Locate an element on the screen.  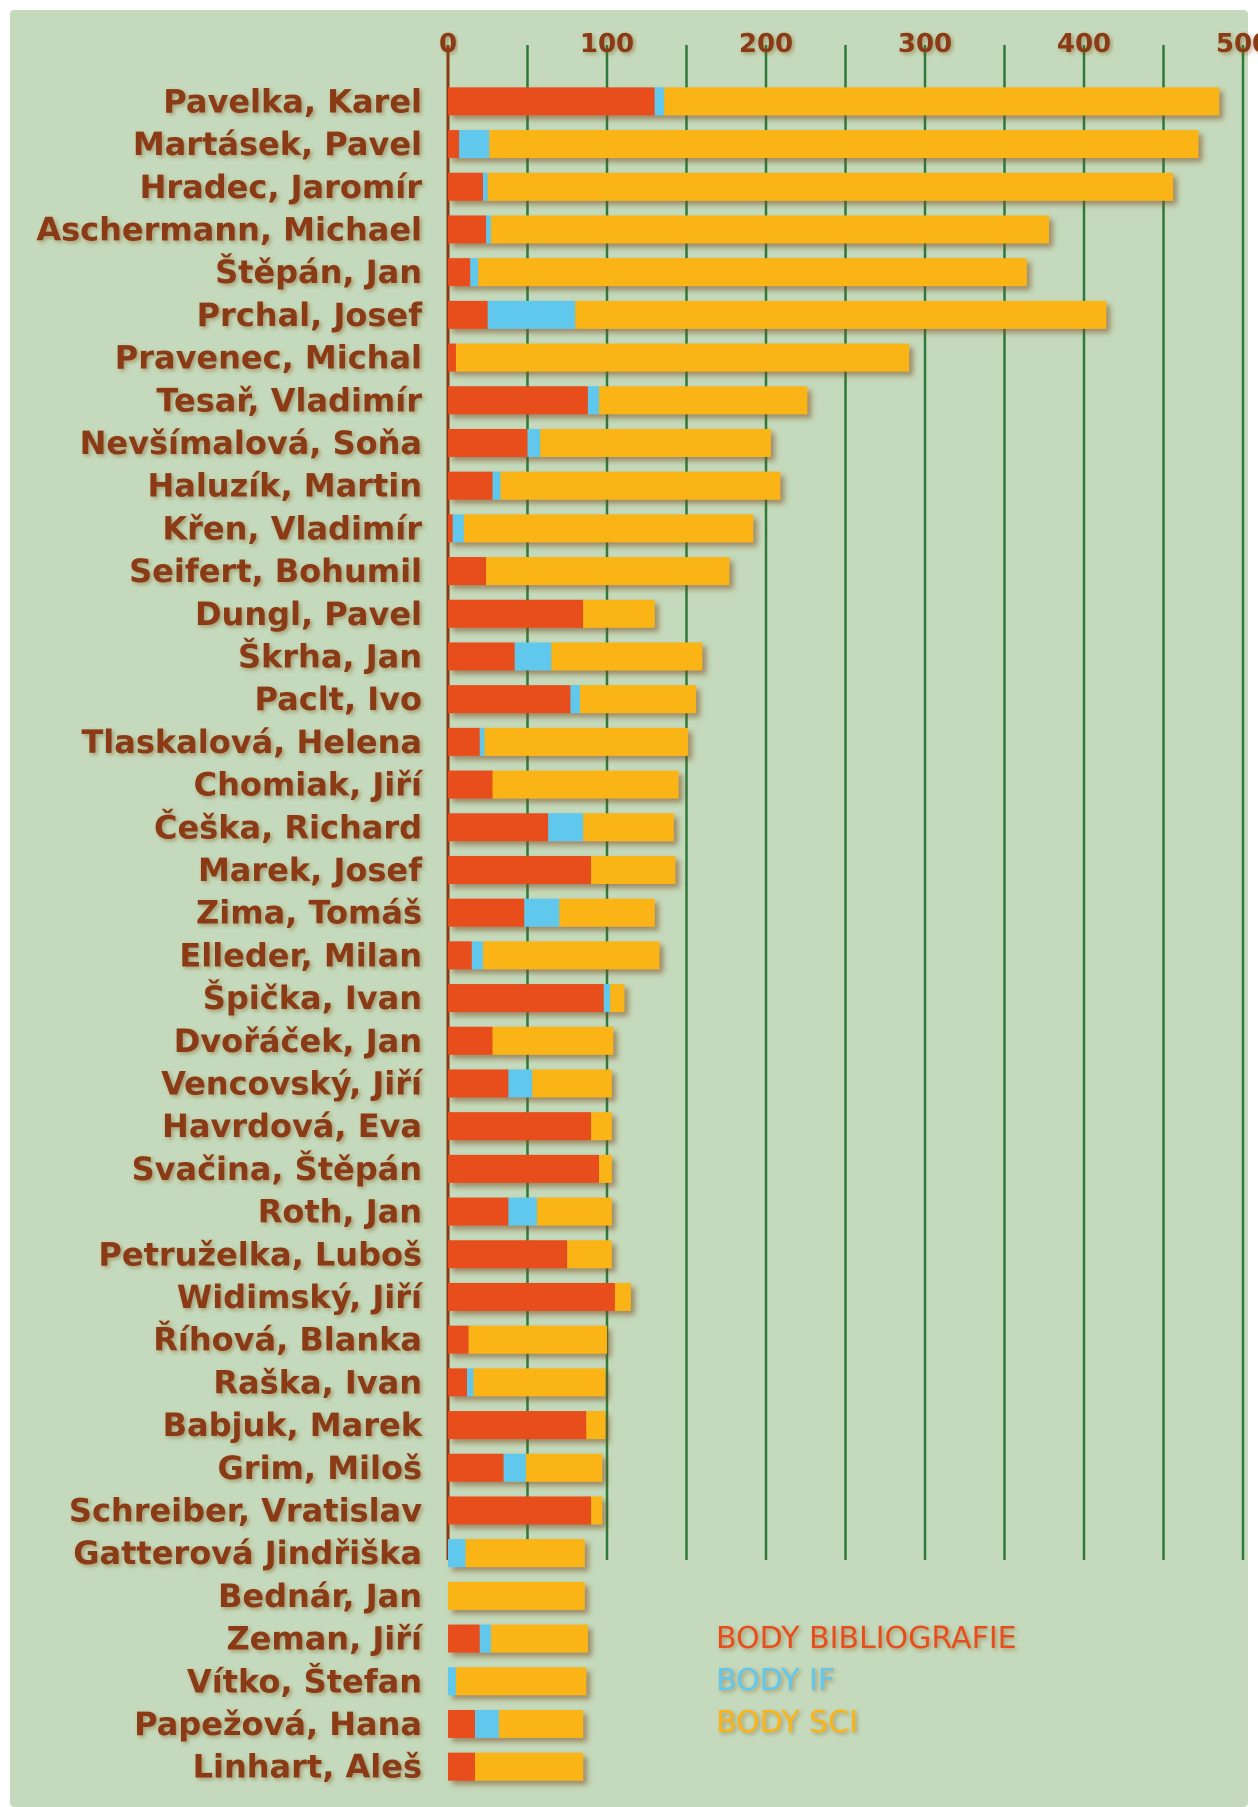
legend-entry: BODY BIBLIOGRAFIE is located at coordinates (866, 1638).